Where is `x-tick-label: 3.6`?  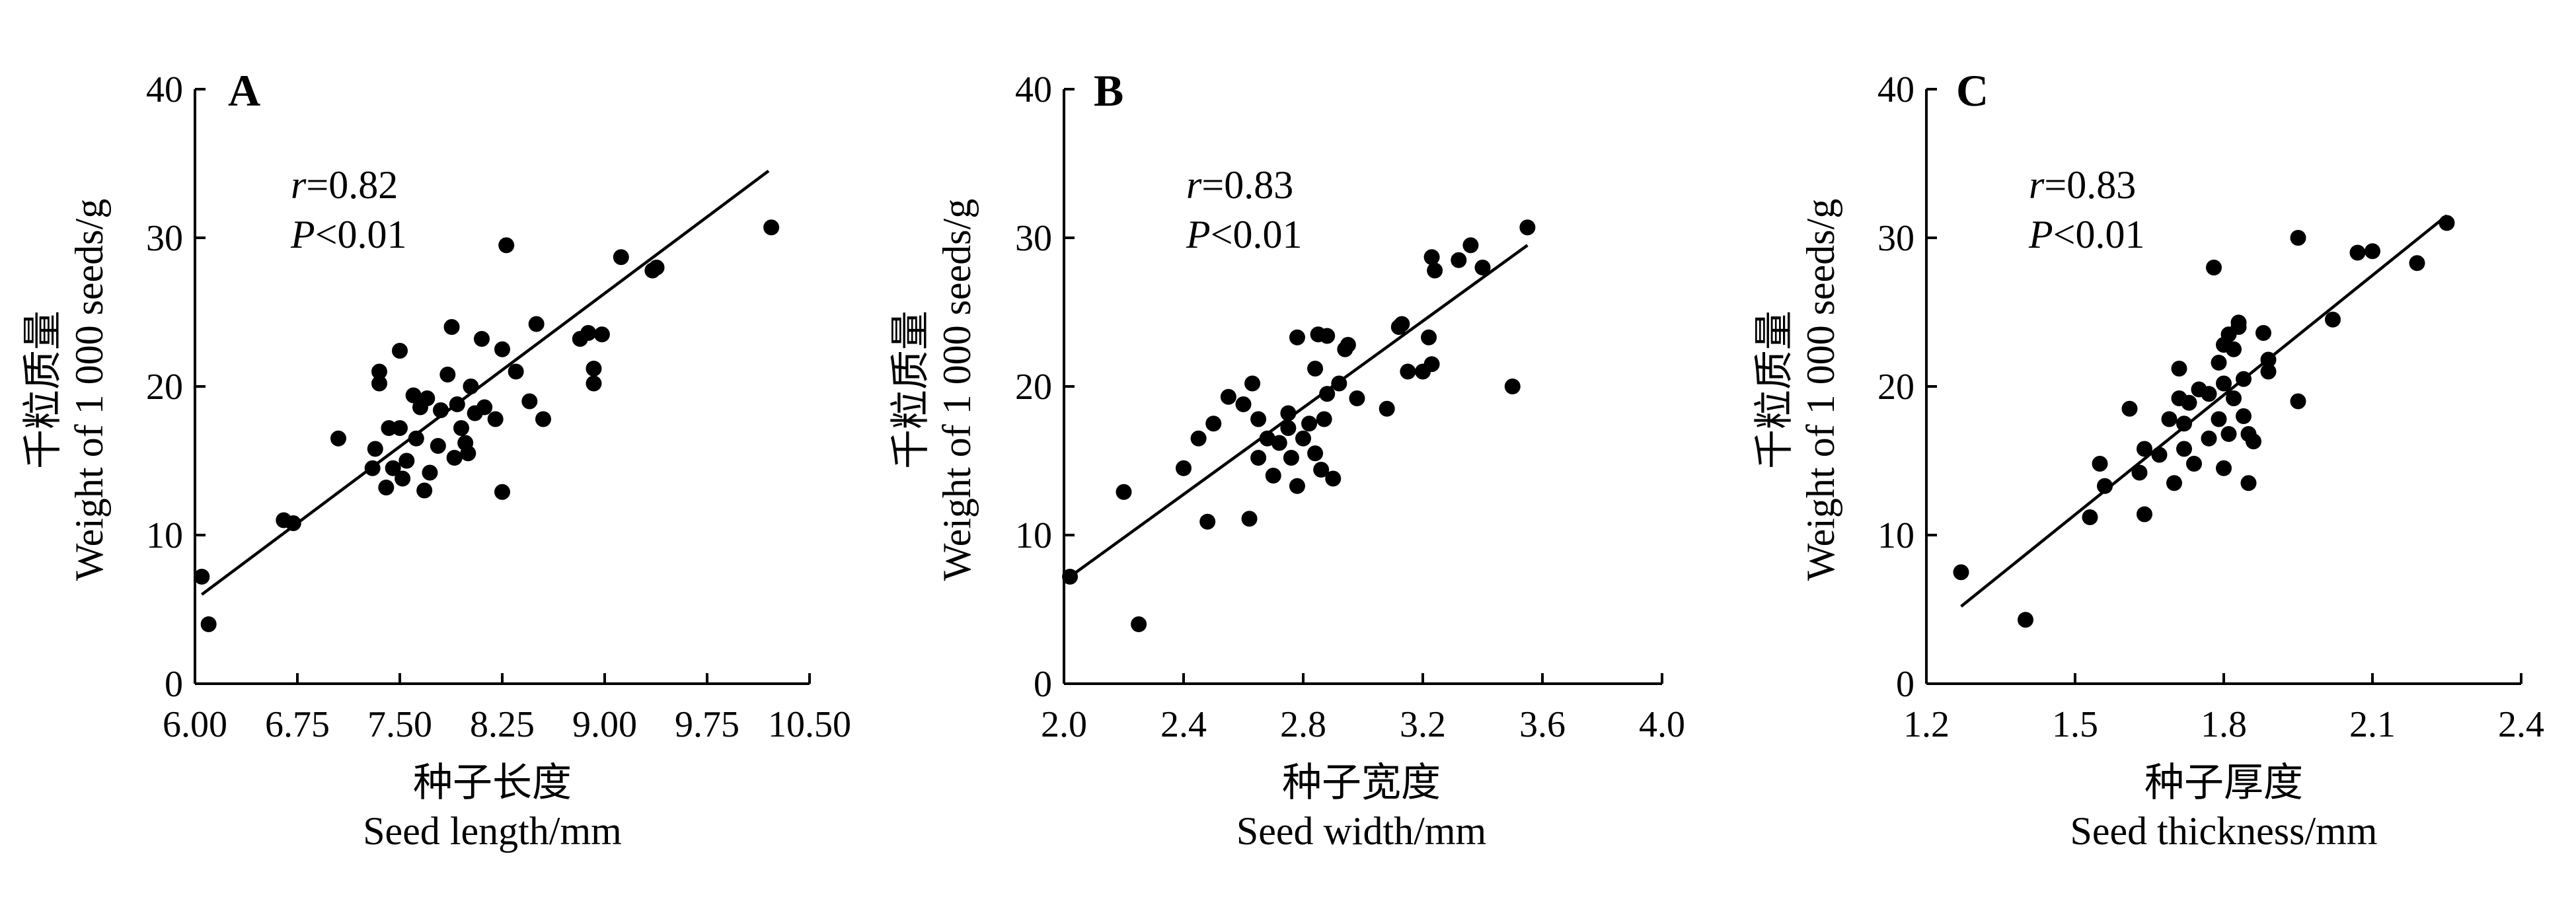
x-tick-label: 3.6 is located at coordinates (1542, 724).